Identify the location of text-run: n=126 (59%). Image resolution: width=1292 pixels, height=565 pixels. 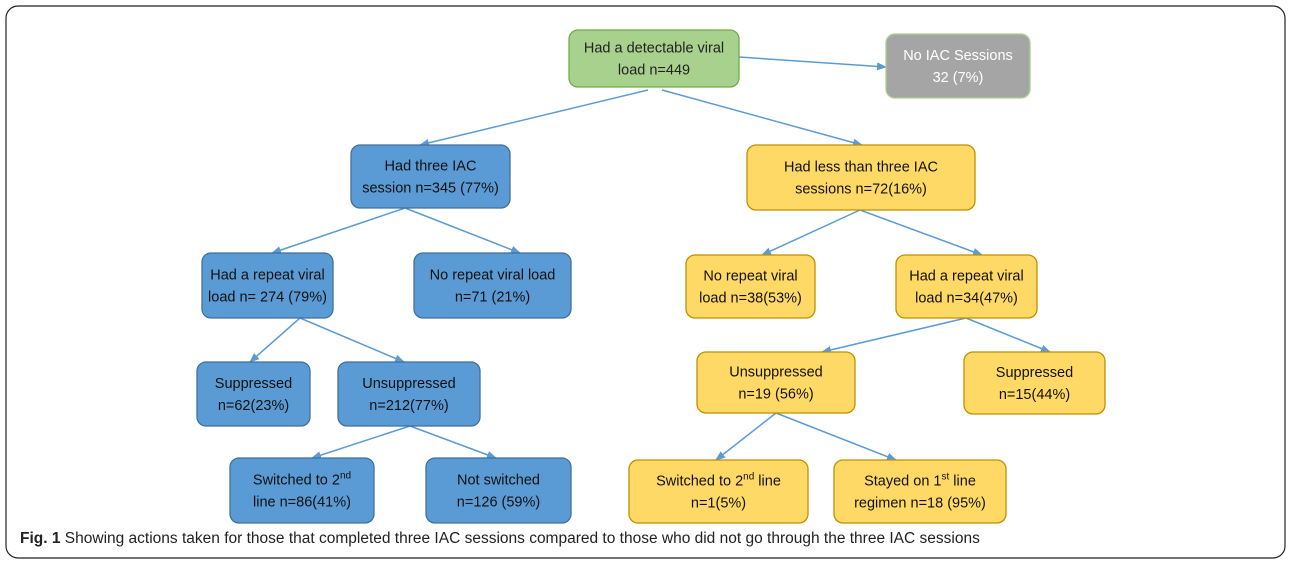
(498, 503).